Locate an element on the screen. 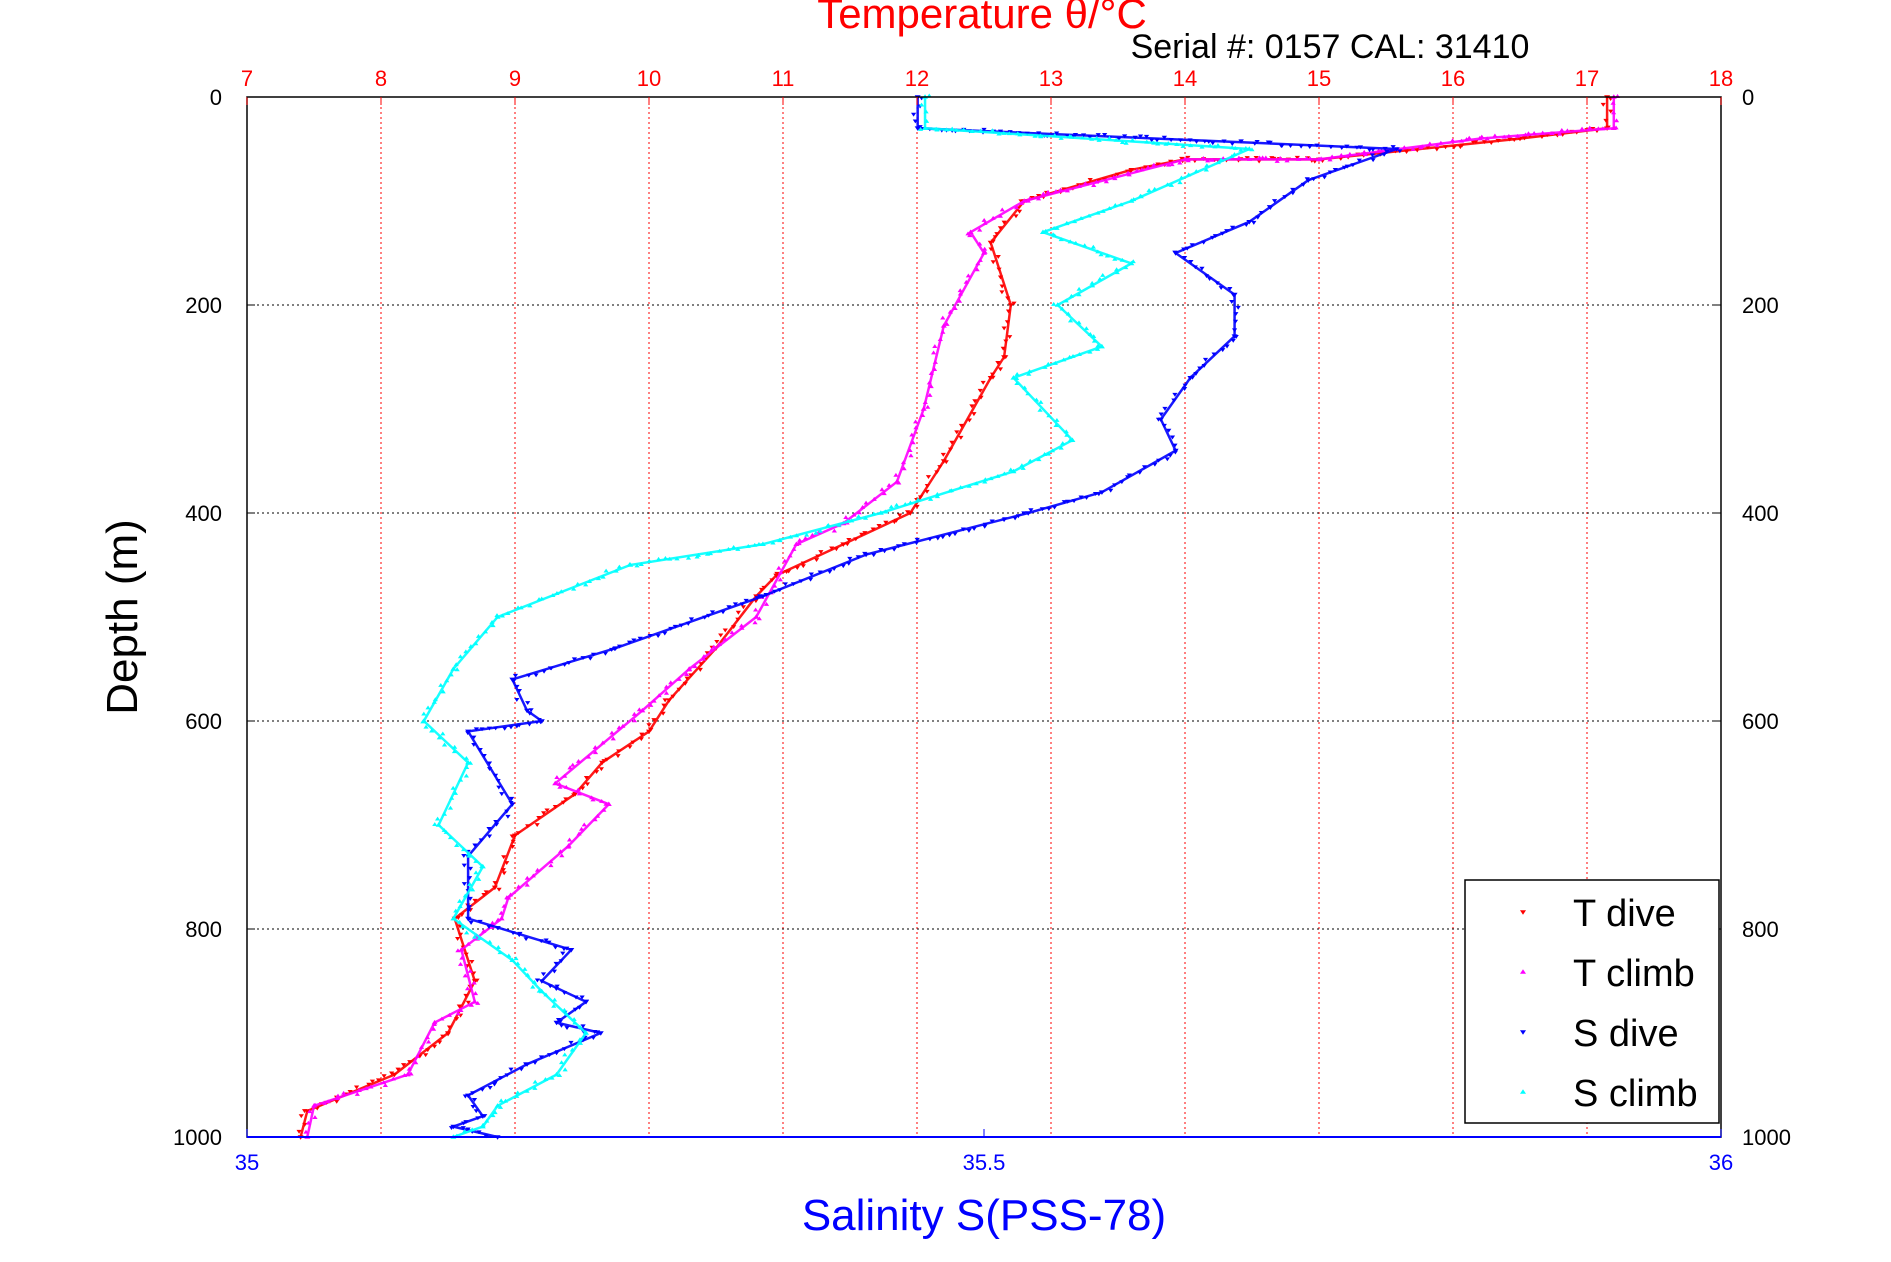 The image size is (1891, 1262). legend-marker-s-climb is located at coordinates (1523, 1091).